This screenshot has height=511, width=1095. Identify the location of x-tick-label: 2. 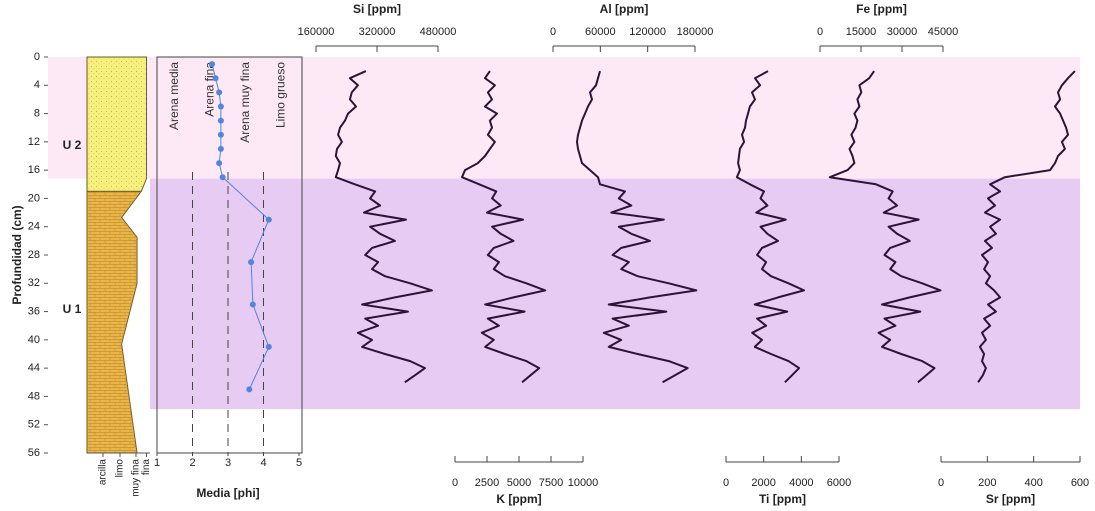
(192, 463).